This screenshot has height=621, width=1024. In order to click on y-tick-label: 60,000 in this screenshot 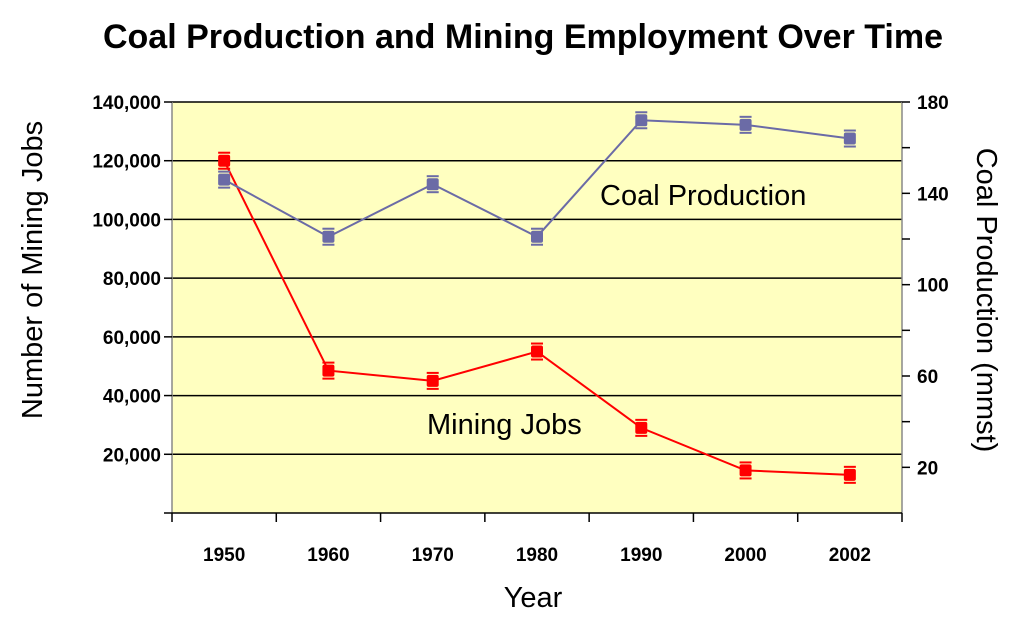, I will do `click(132, 338)`.